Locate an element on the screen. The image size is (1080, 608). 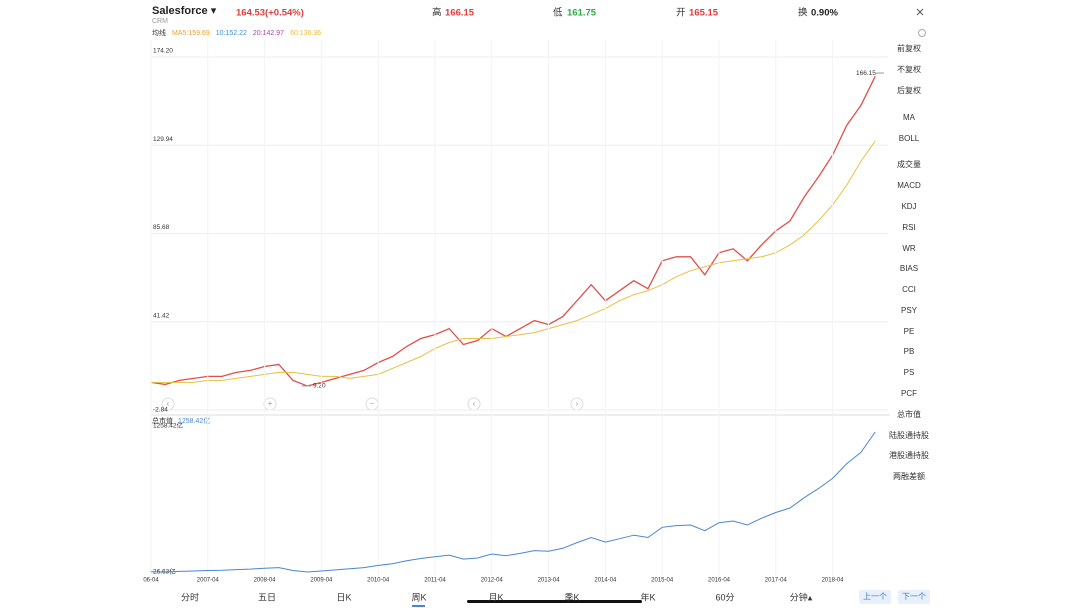
zoom-icons: ‹ + − ‹ › is located at coordinates (373, 403).